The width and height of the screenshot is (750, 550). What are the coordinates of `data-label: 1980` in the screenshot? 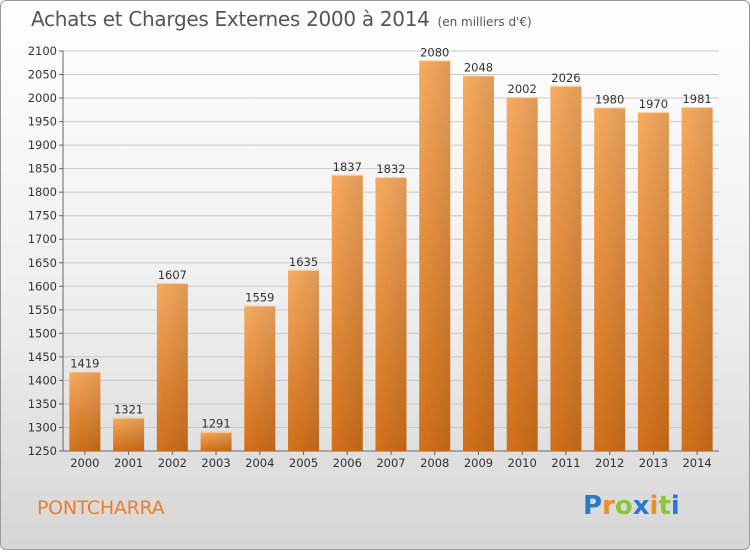 It's located at (609, 99).